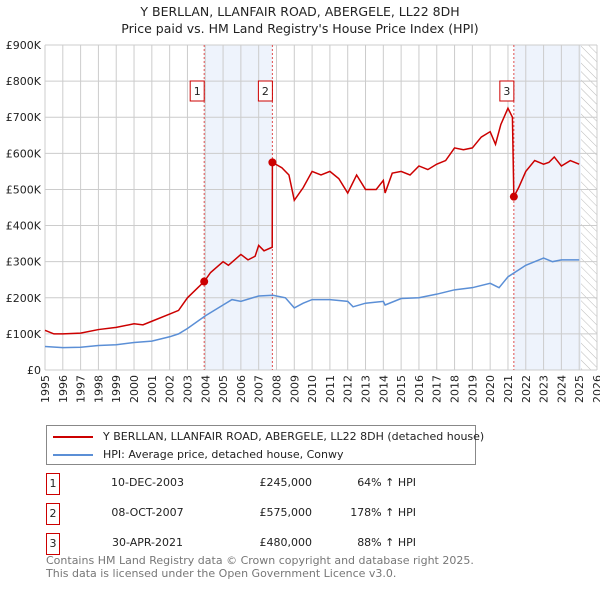 Image resolution: width=600 pixels, height=590 pixels. I want to click on x-tick-label: 2020, so click(490, 389).